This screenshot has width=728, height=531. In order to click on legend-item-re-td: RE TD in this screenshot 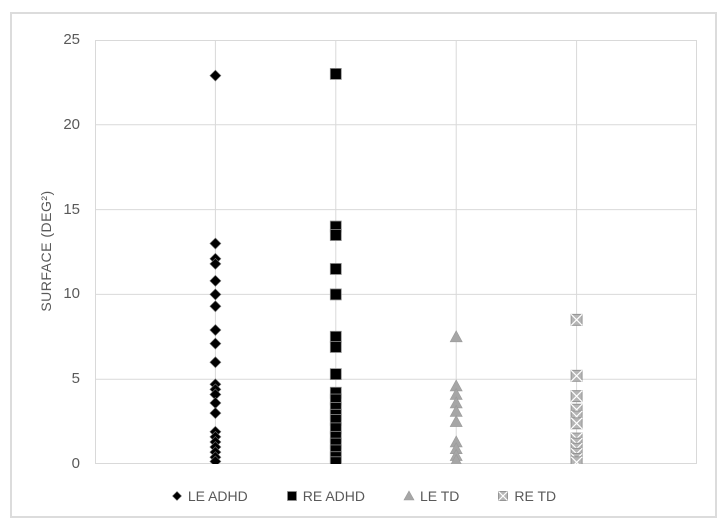, I will do `click(526, 496)`.